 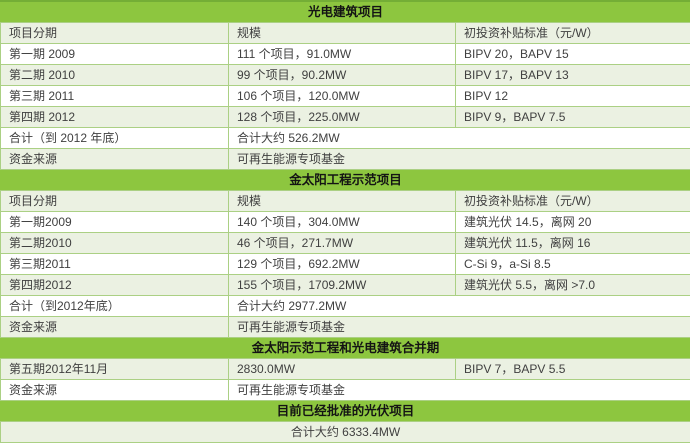 What do you see at coordinates (114, 264) in the screenshot?
I see `table-cell: 第三期2011` at bounding box center [114, 264].